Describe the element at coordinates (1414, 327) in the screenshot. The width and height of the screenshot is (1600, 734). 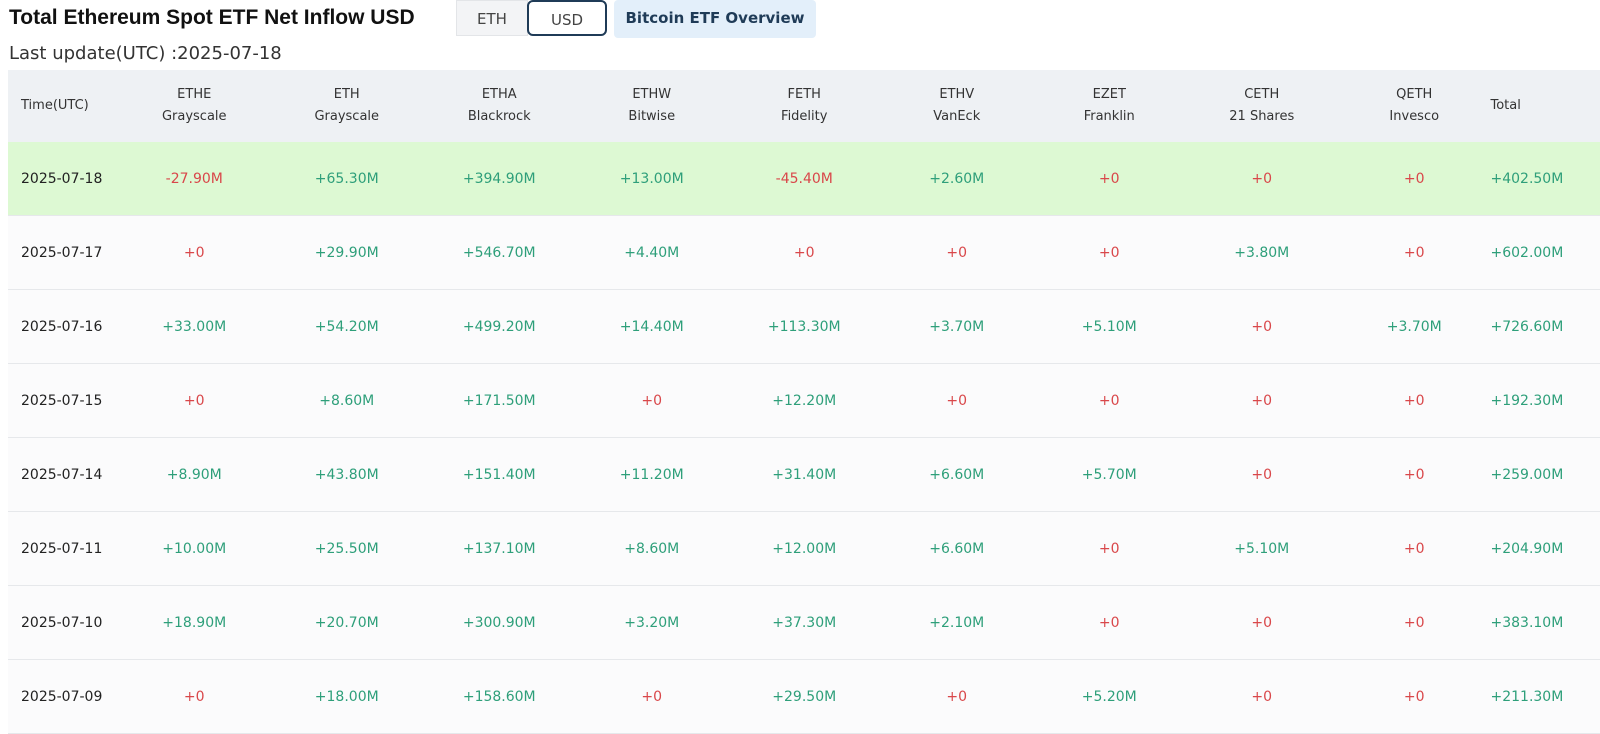
I see `value-cell: +3.70M` at that location.